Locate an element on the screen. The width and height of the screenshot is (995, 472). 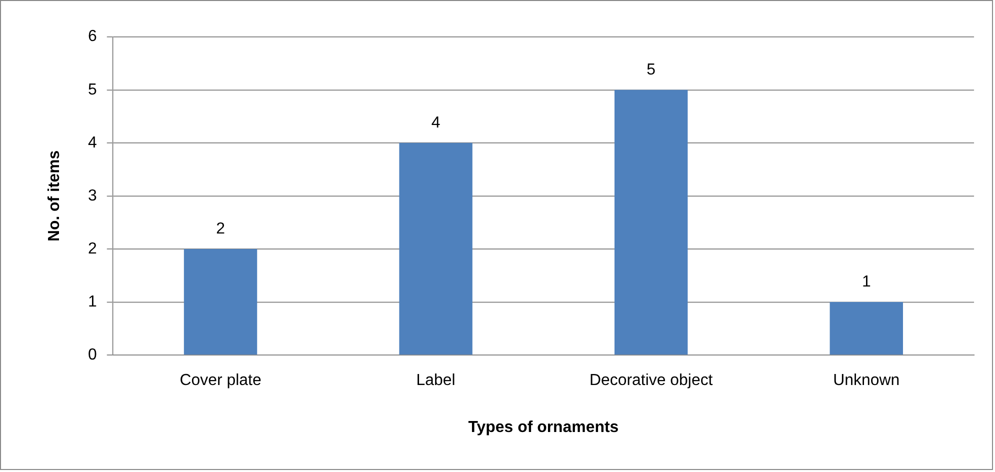
y-tick-label: 2 is located at coordinates (93, 249).